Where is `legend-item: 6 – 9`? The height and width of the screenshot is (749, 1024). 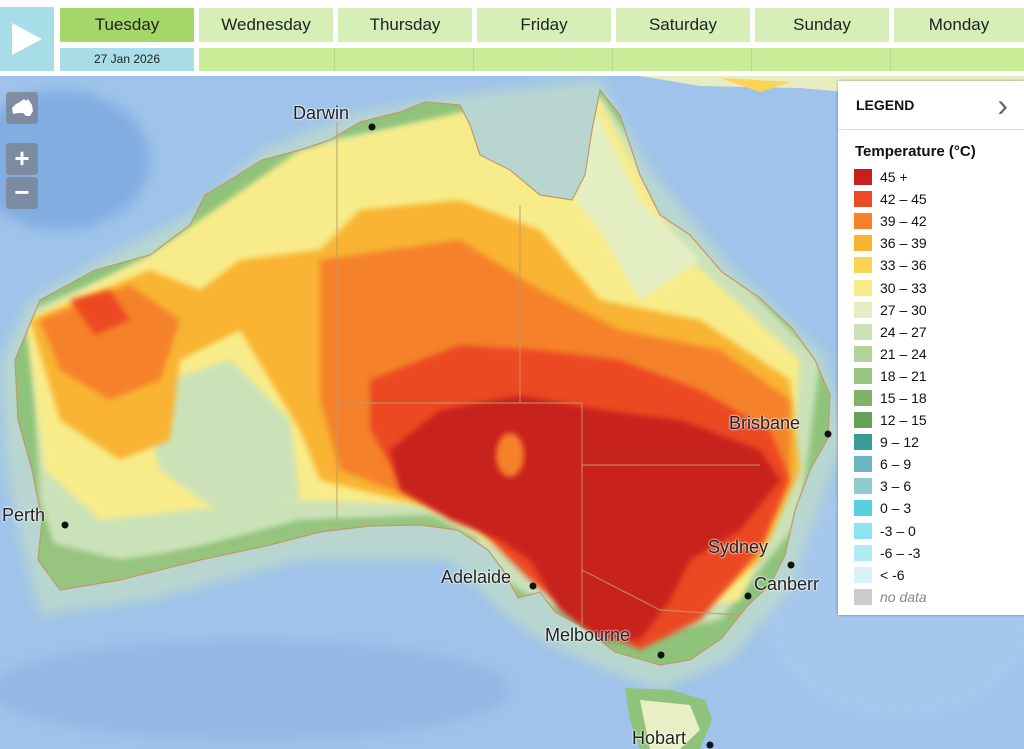
legend-item: 6 – 9 is located at coordinates (890, 464).